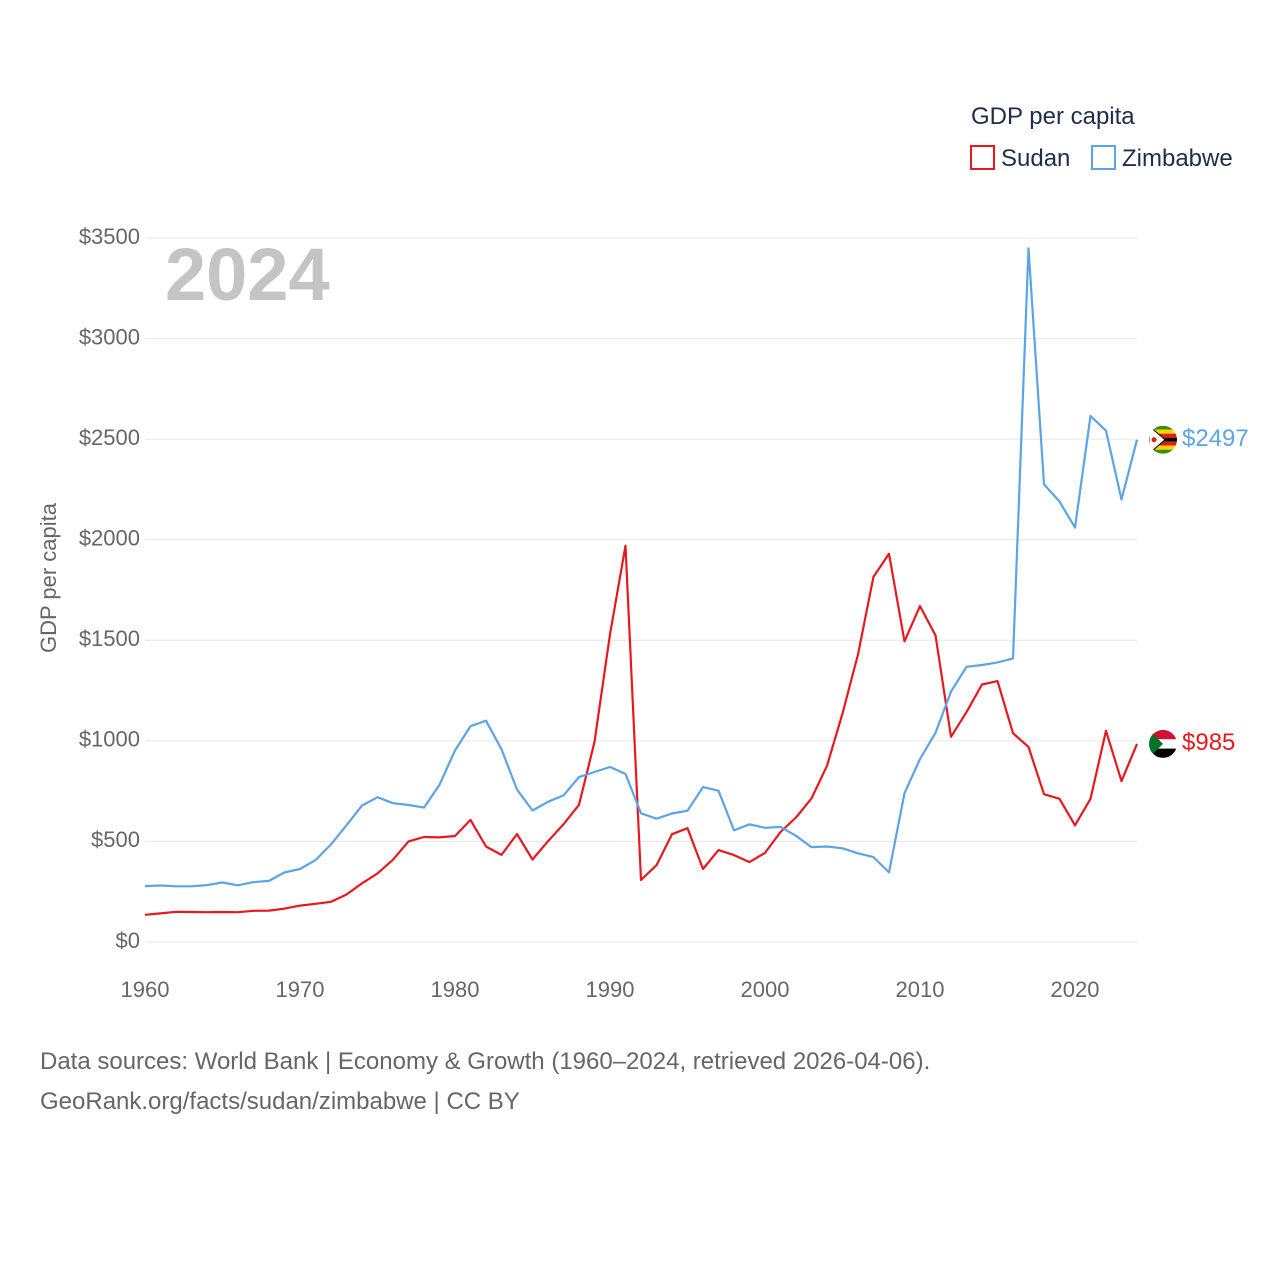  I want to click on legend-swatch-zimbabwe, so click(1103, 157).